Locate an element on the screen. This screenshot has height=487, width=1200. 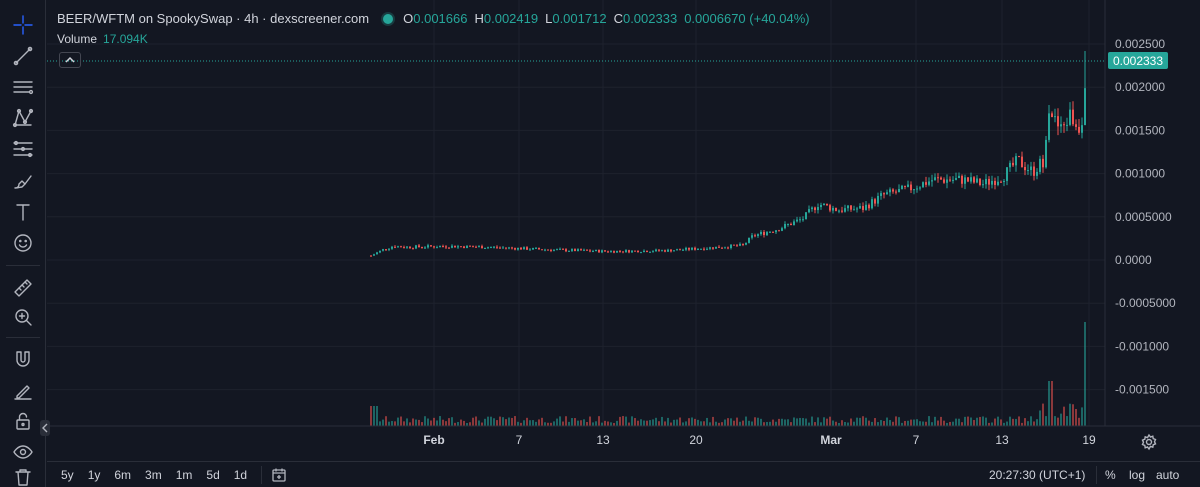
eye-icon is located at coordinates (23, 452).